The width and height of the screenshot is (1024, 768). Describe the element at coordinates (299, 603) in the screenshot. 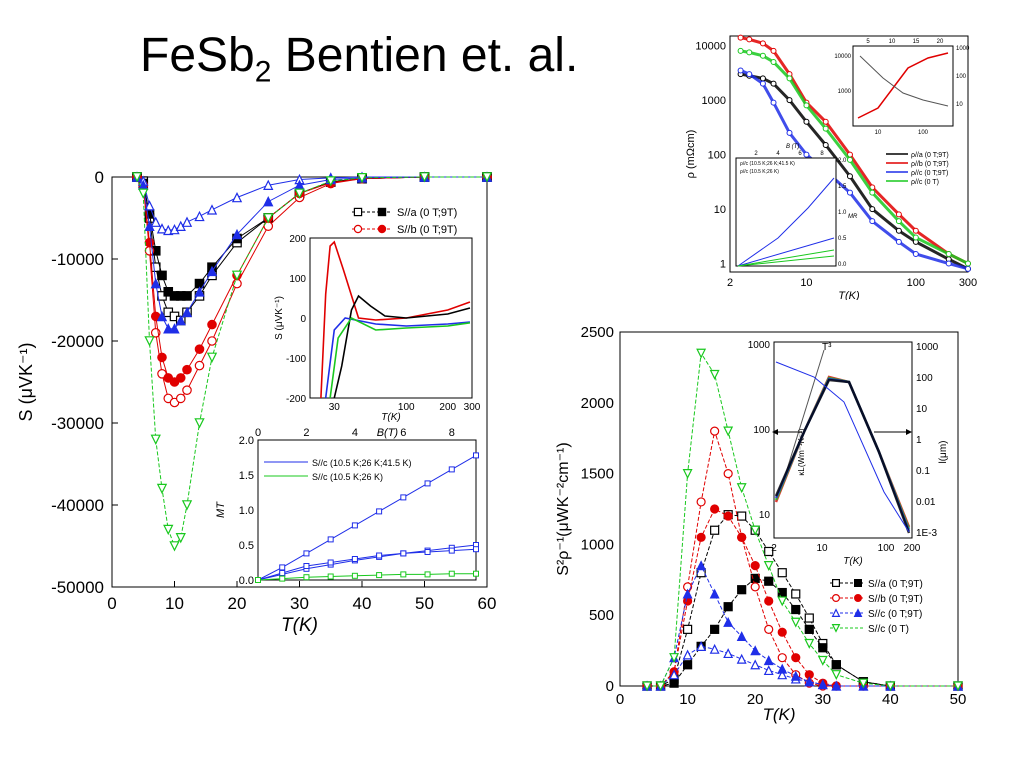

I see `x-tick-label: 30` at that location.